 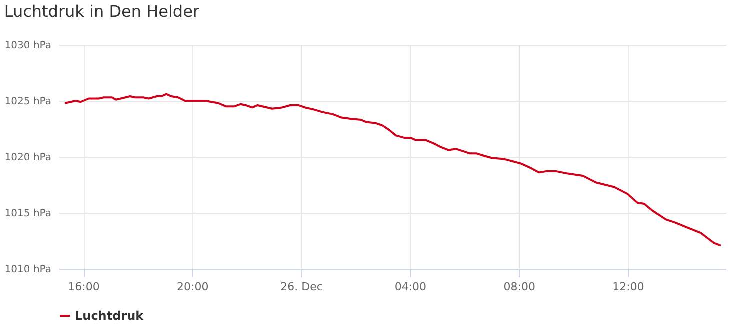 I want to click on x-tick-label: 04:00, so click(x=410, y=287).